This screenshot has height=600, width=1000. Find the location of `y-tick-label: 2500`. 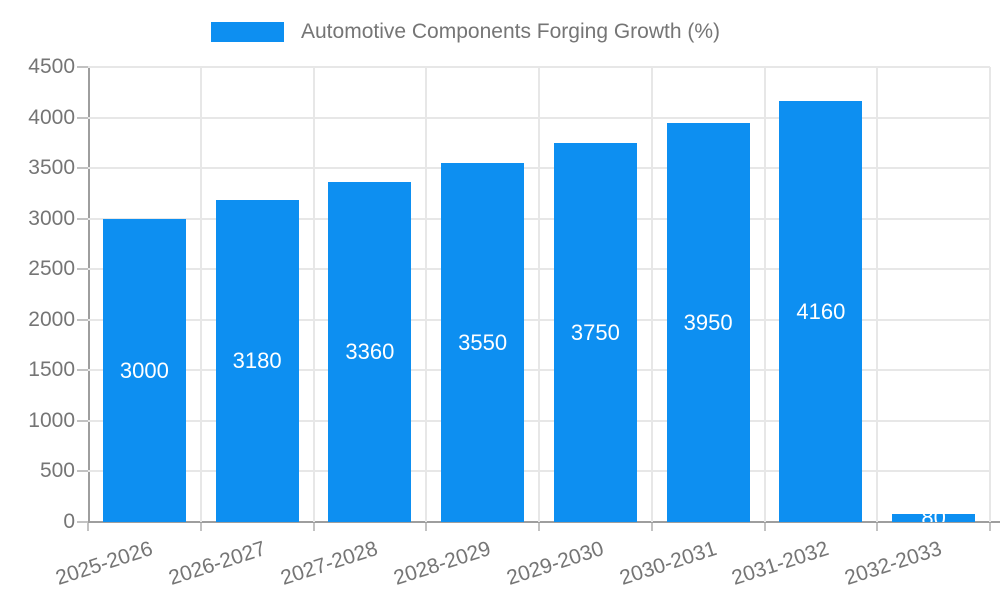

y-tick-label: 2500 is located at coordinates (51, 269).